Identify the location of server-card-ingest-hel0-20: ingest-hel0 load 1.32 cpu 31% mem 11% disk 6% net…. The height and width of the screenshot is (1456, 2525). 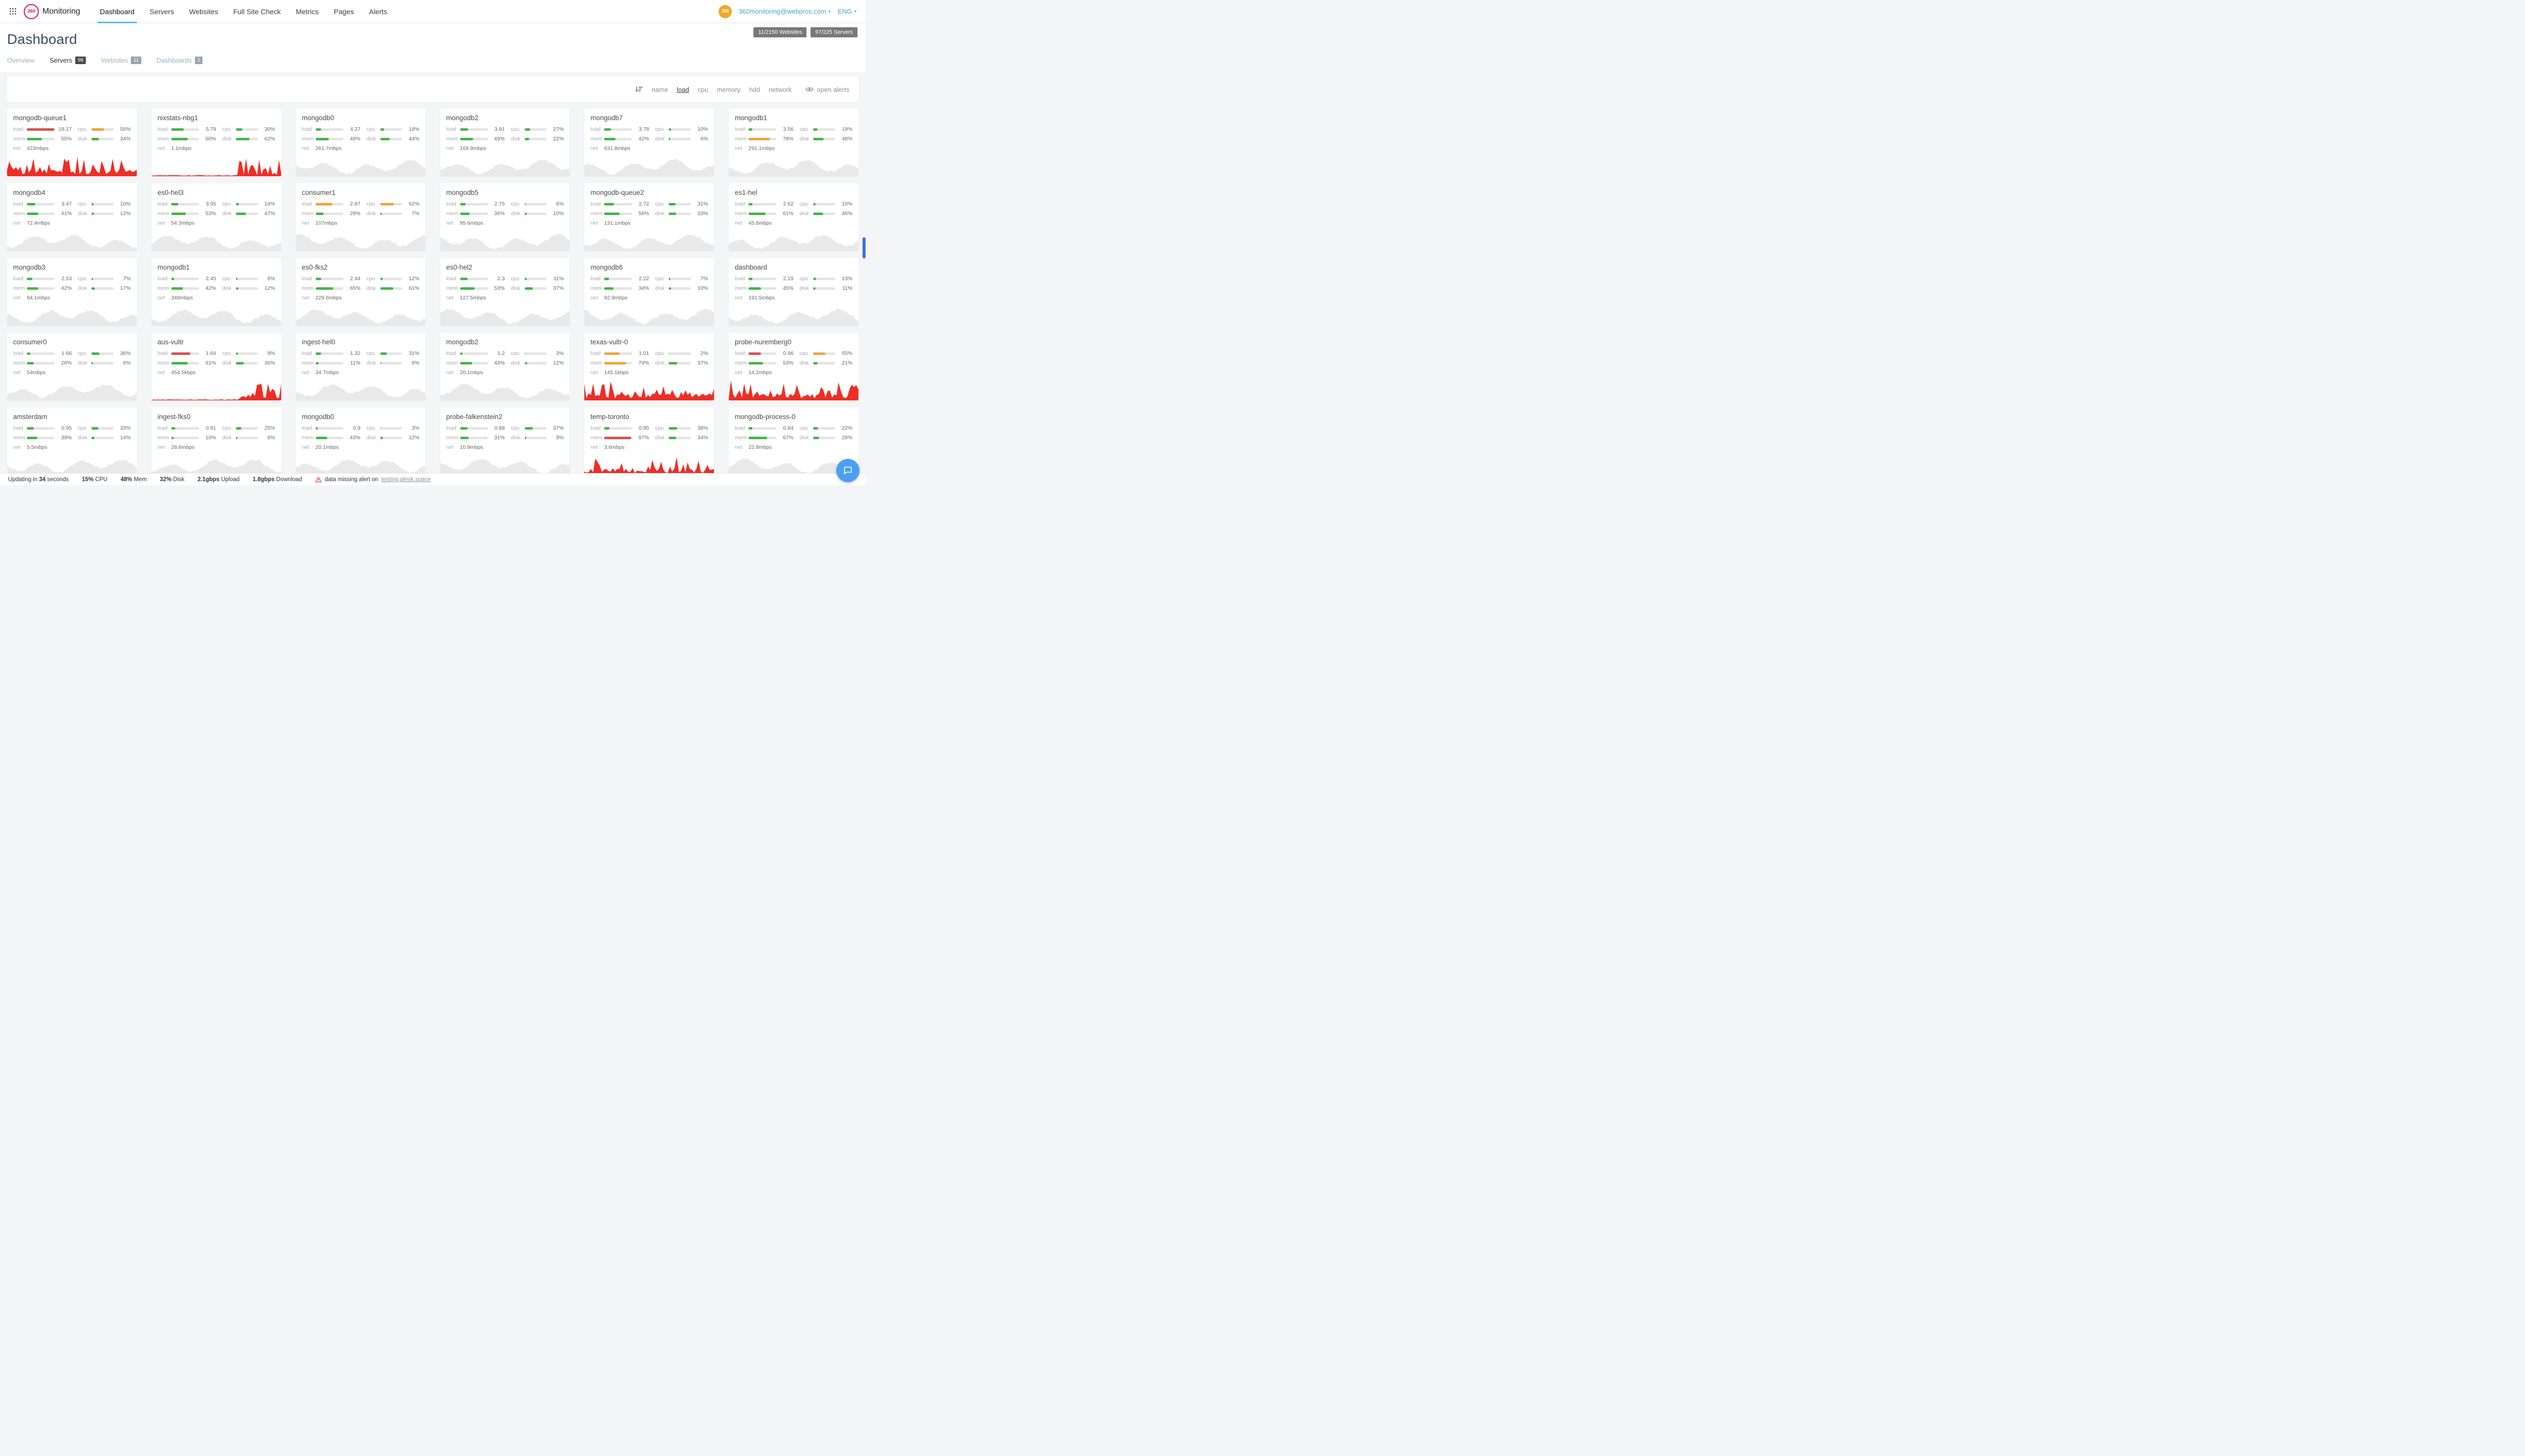
(360, 366).